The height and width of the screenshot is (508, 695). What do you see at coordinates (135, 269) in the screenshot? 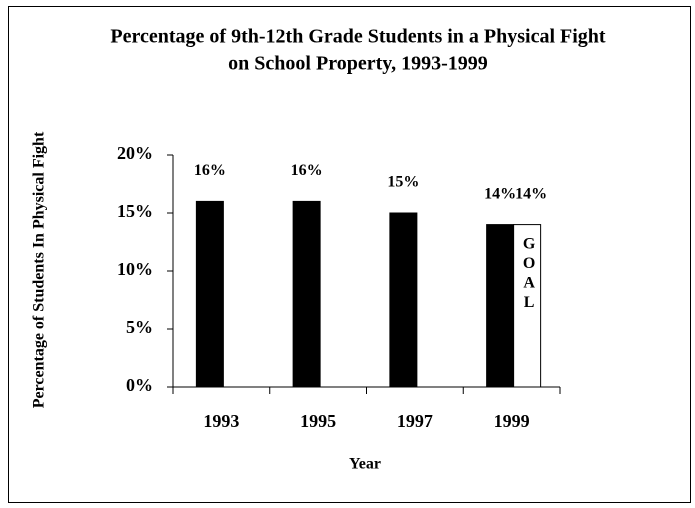
I see `y-tick-label: 10%` at bounding box center [135, 269].